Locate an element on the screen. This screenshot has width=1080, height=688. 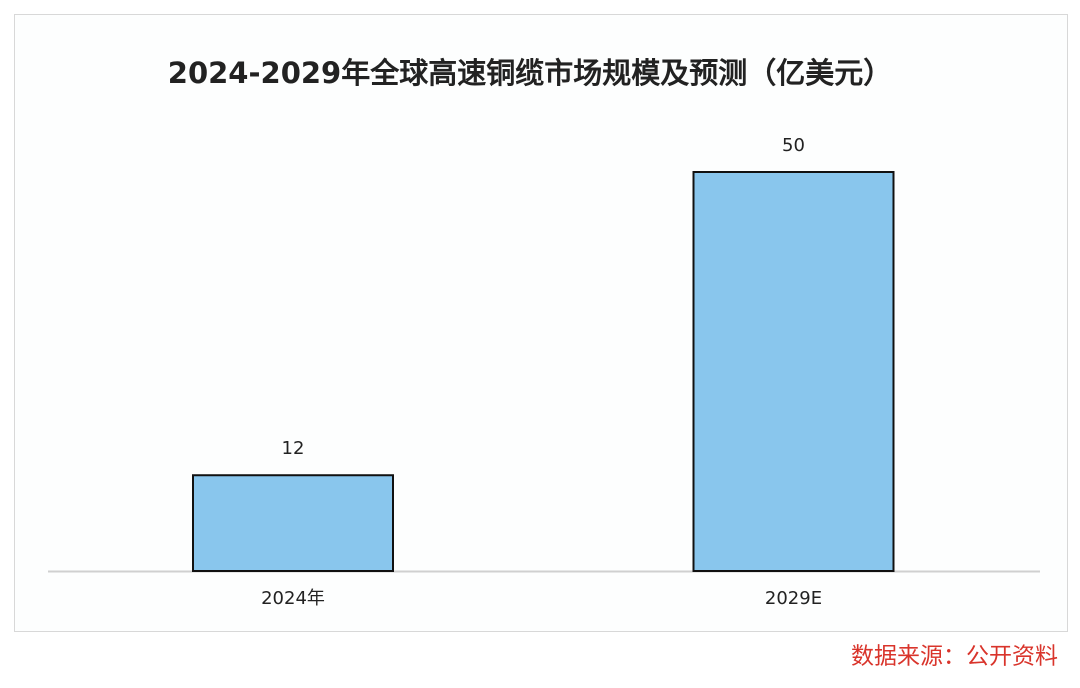
x-tick-label: 2024年 is located at coordinates (293, 598).